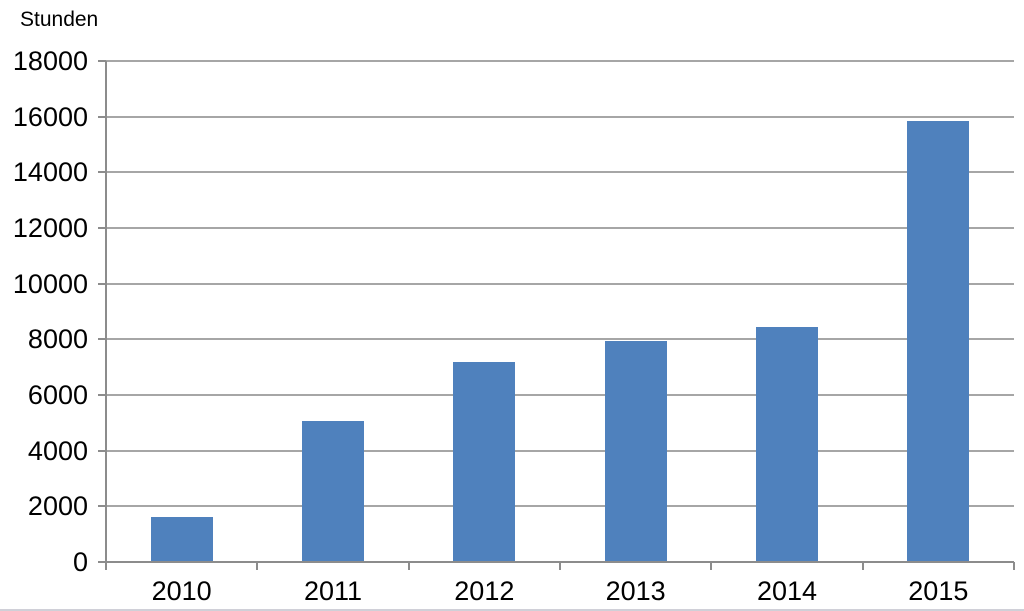  What do you see at coordinates (50, 61) in the screenshot?
I see `y-tick-label: 18000` at bounding box center [50, 61].